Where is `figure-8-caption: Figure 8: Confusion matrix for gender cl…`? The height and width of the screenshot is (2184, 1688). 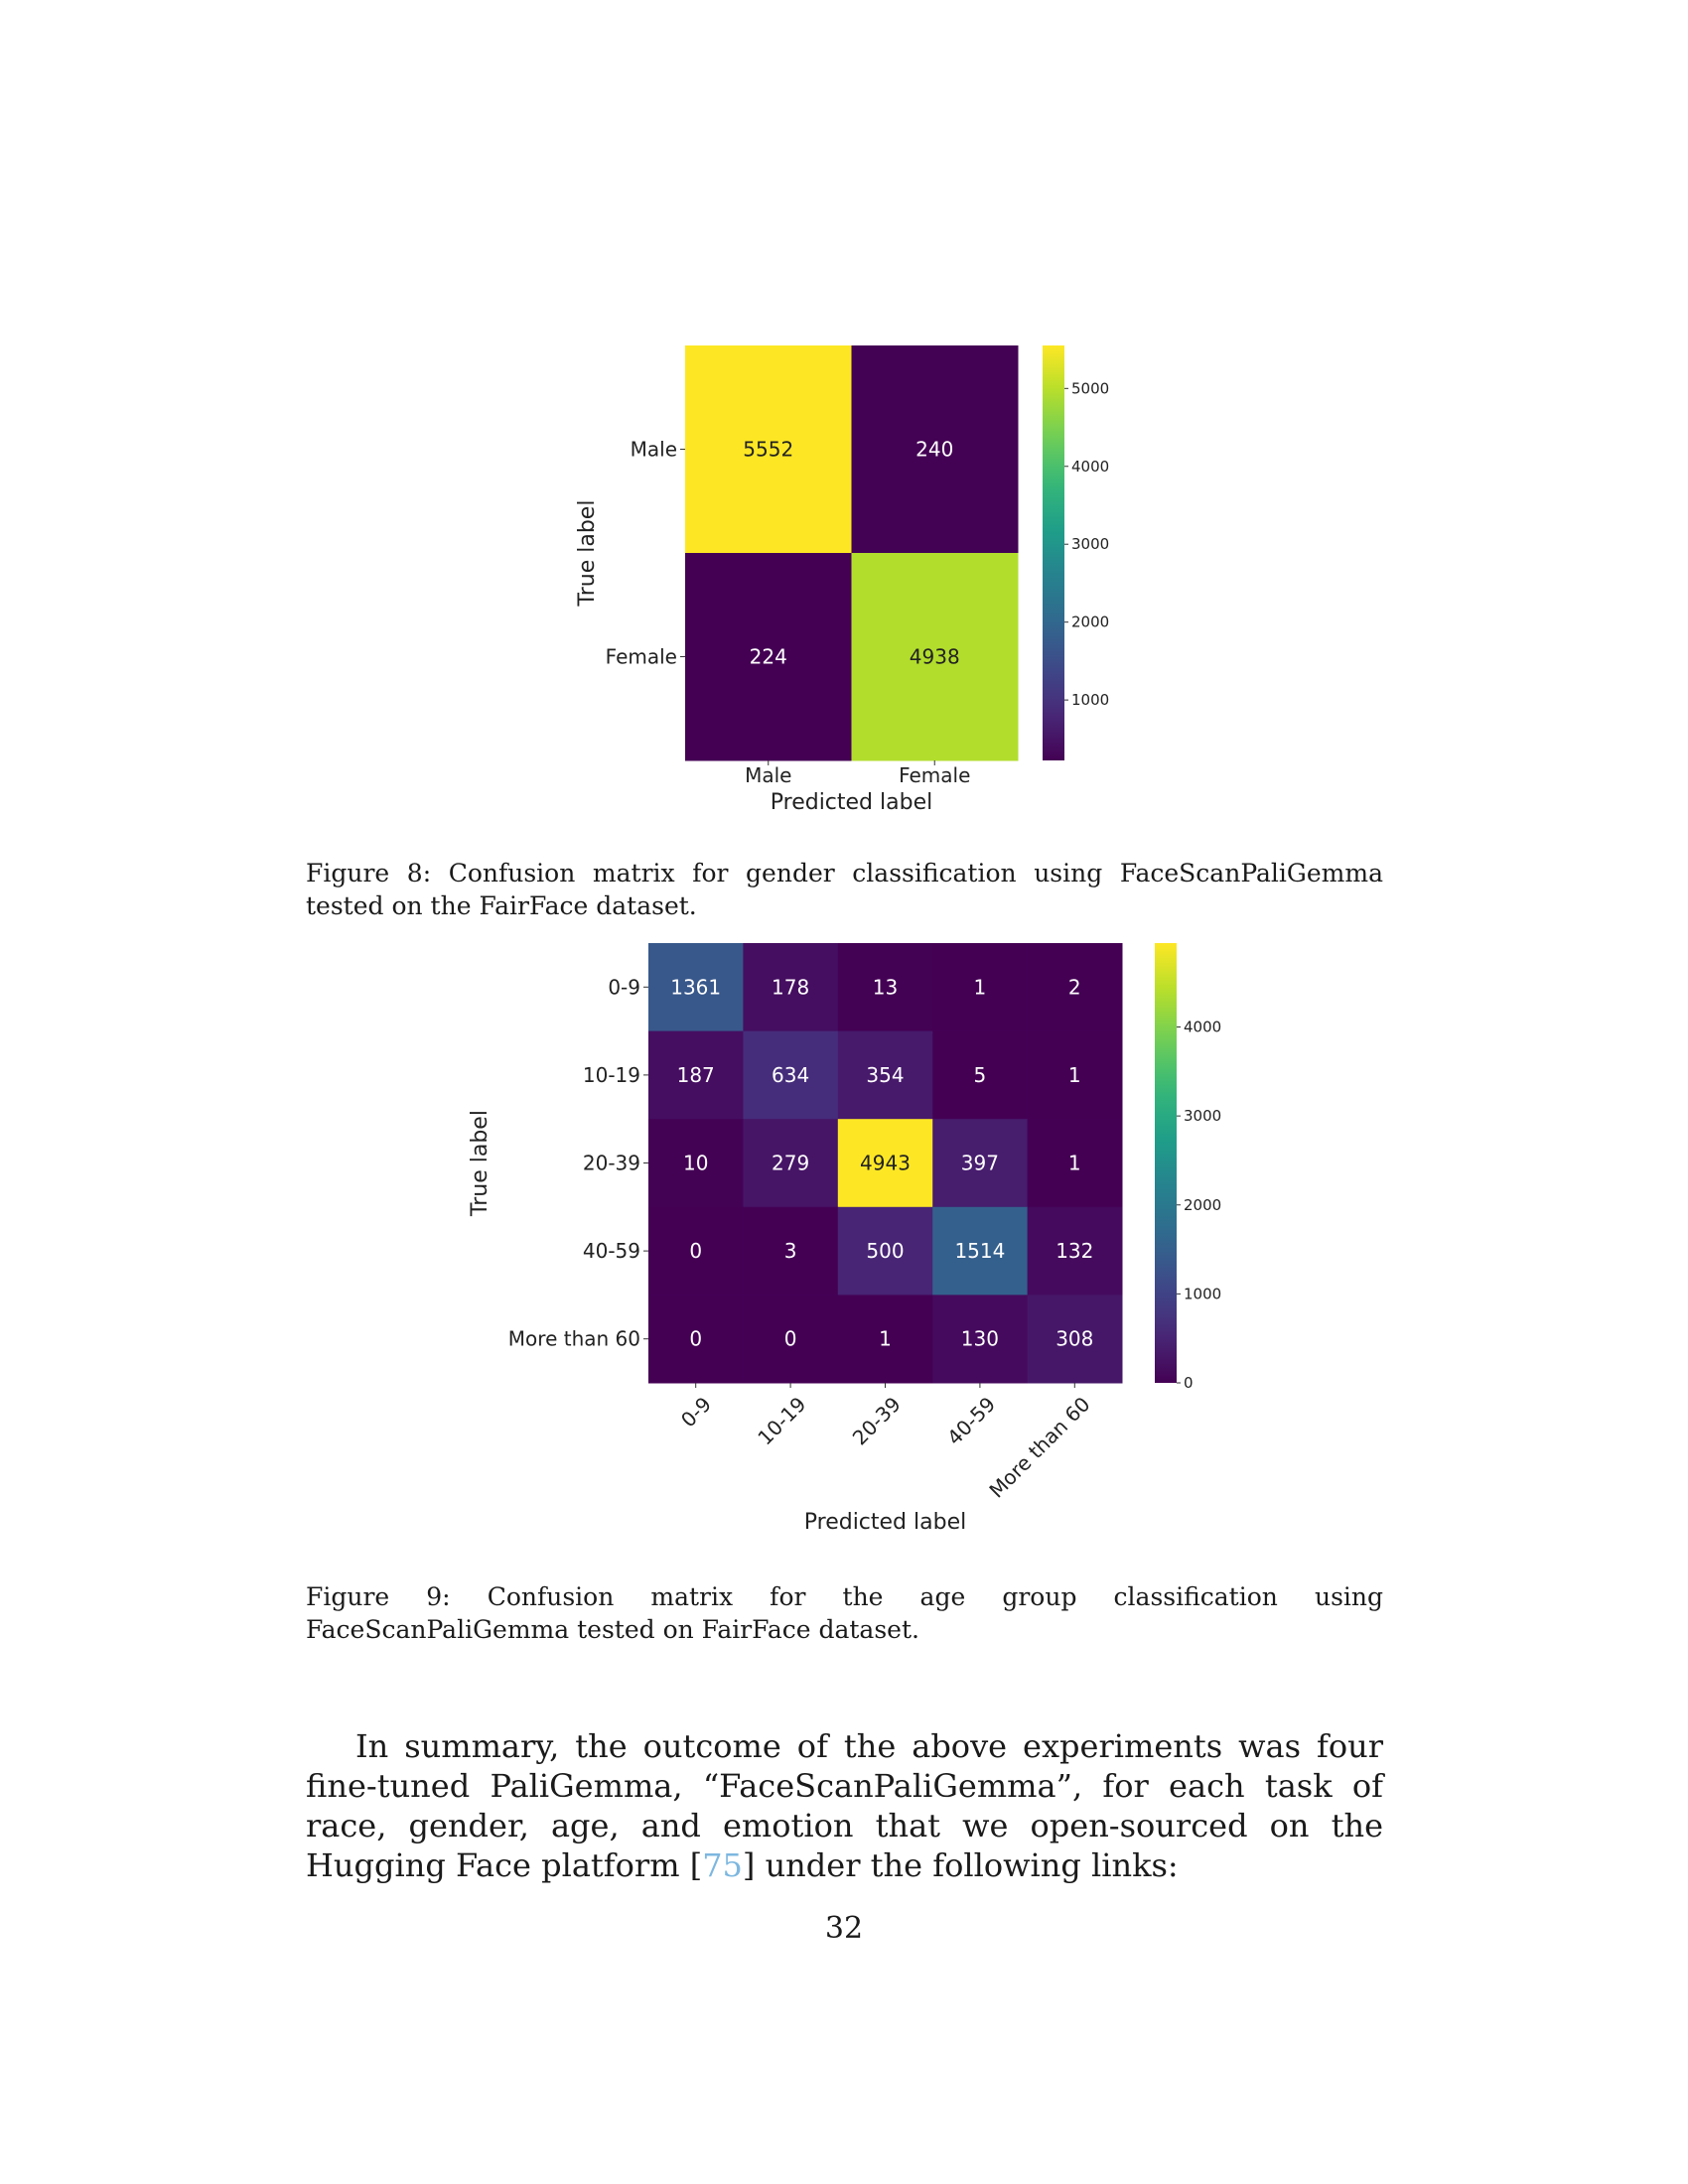 figure-8-caption: Figure 8: Confusion matrix for gender cl… is located at coordinates (844, 889).